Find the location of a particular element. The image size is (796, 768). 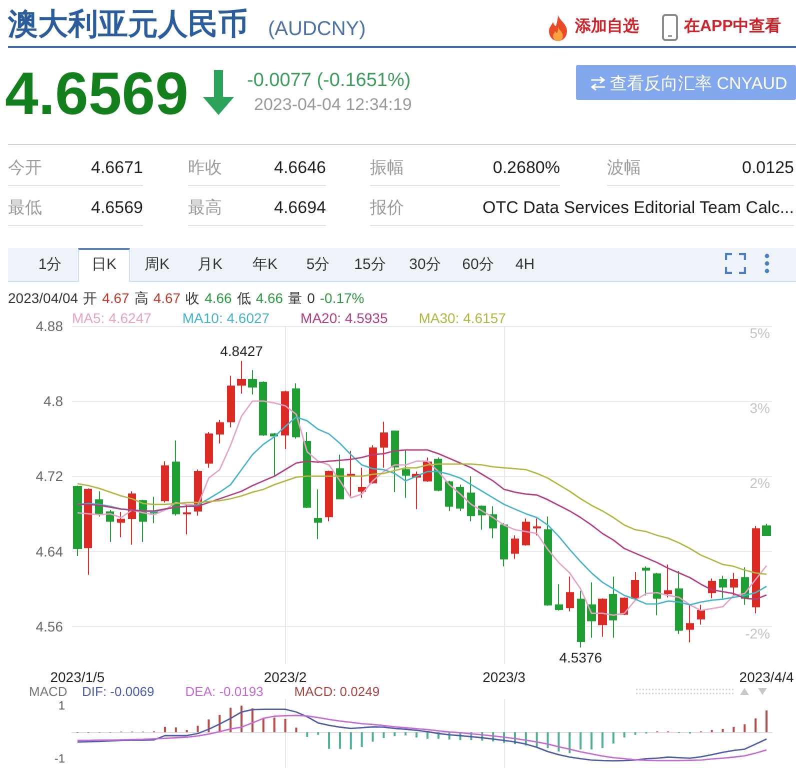

text: 4H is located at coordinates (525, 264).